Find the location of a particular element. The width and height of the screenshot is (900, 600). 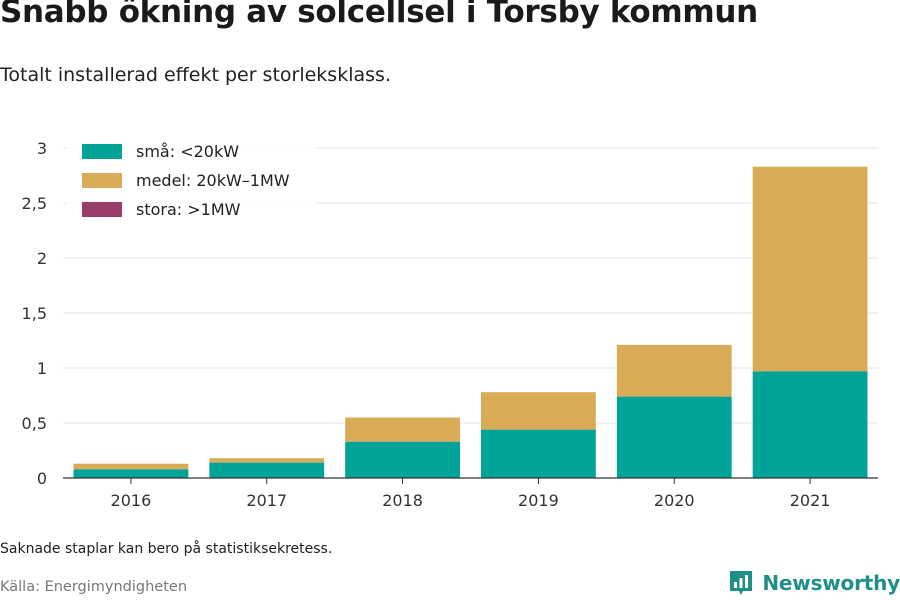

x-tick-label: 2021 is located at coordinates (810, 500).